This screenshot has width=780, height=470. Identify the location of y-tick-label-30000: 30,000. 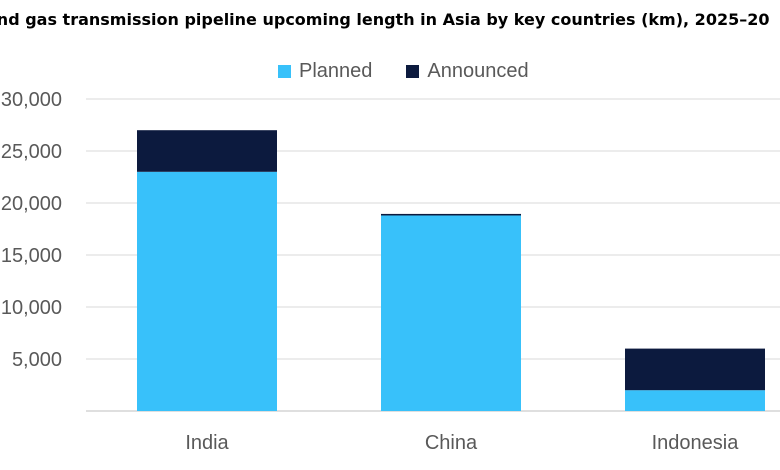
(31, 100).